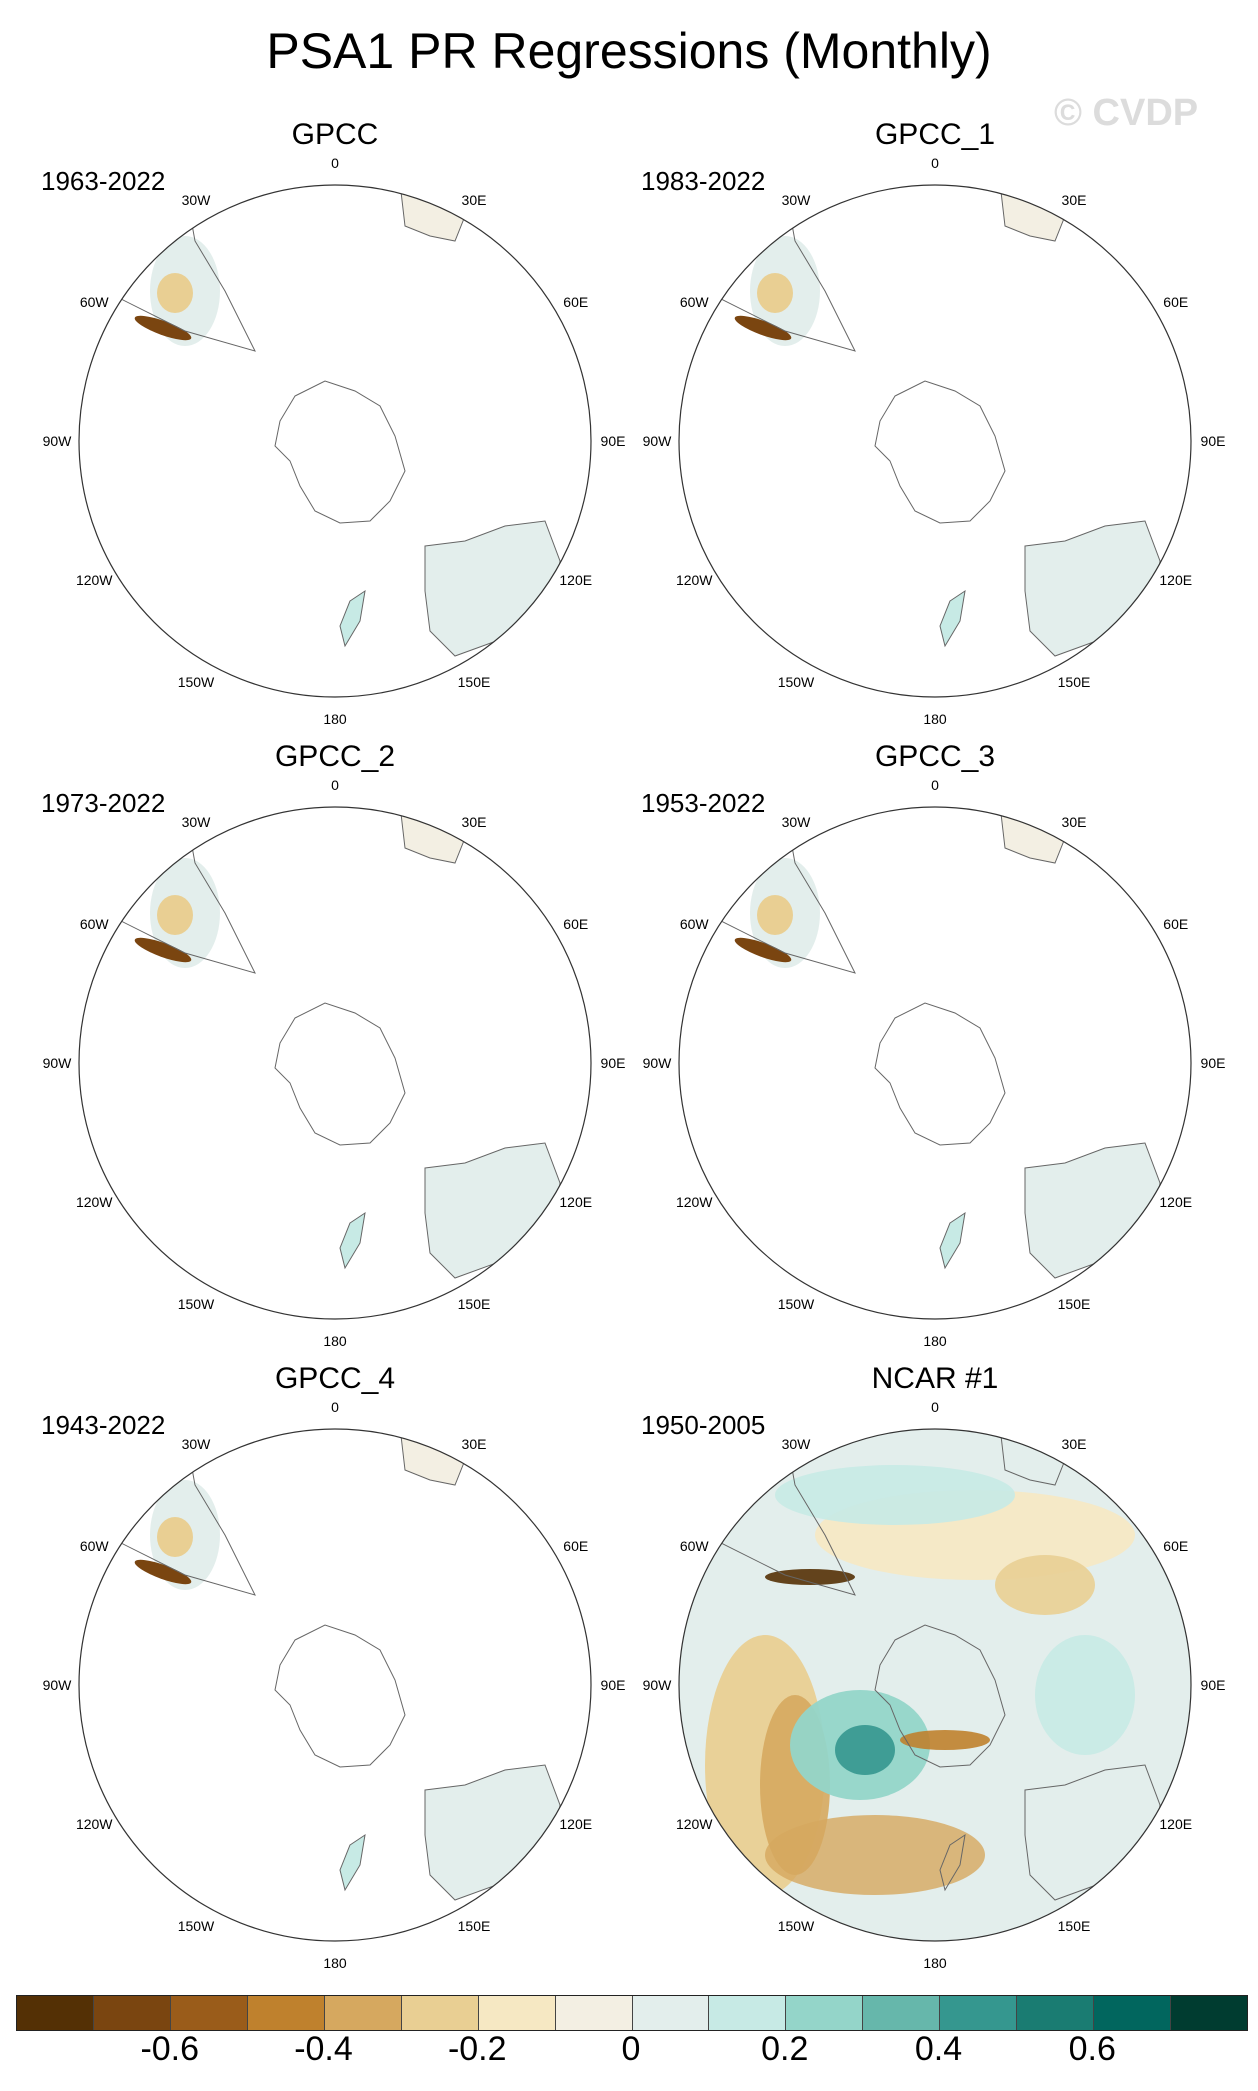 Image resolution: width=1258 pixels, height=2091 pixels. Describe the element at coordinates (103, 1425) in the screenshot. I see `panel-period: 1943-2022` at that location.